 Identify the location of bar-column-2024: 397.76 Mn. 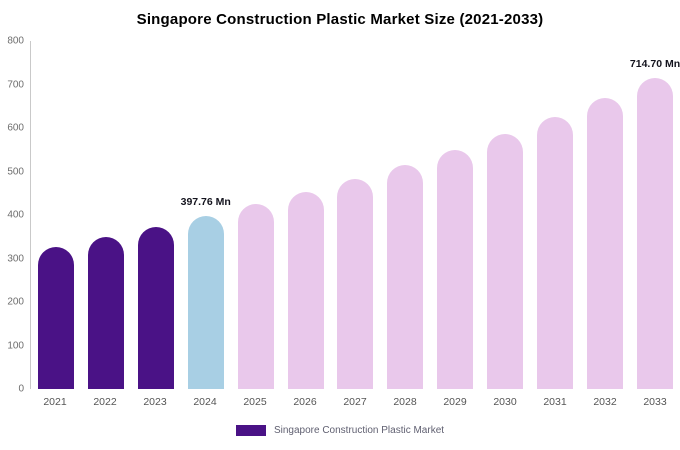
(206, 215).